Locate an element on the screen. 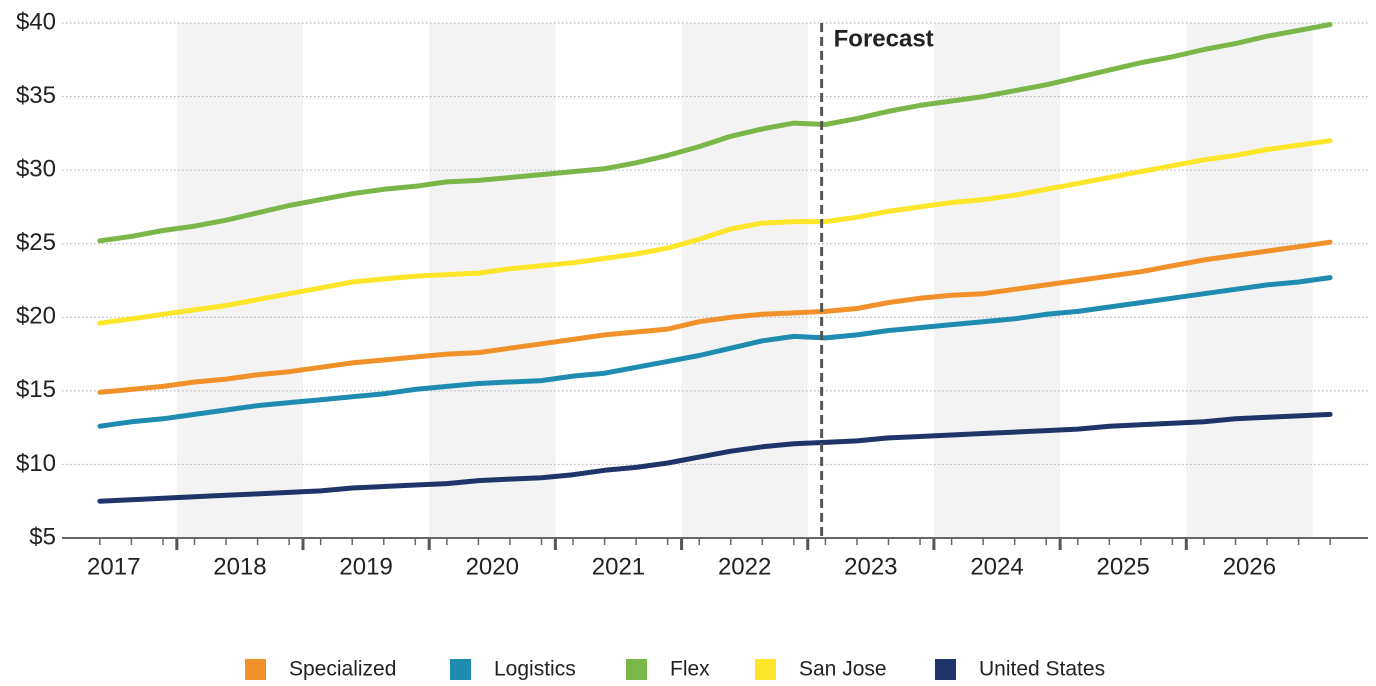 The image size is (1376, 686). y-tick-label: $15 is located at coordinates (36, 389).